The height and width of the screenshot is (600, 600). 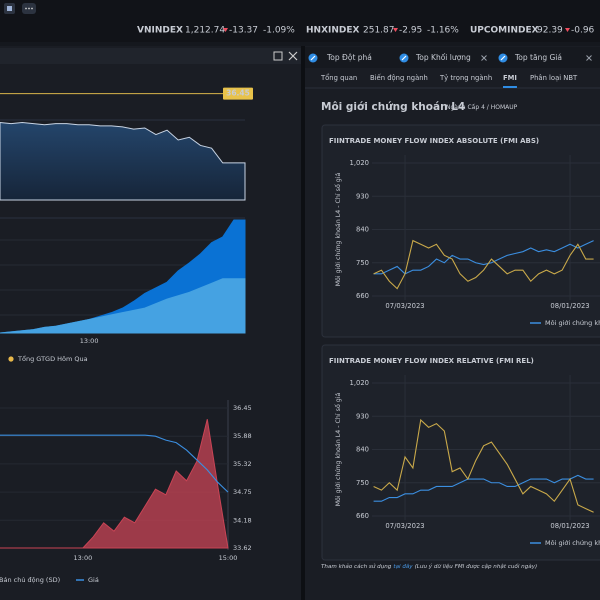 I want to click on y2-tick-label: 35.88, so click(x=242, y=436).